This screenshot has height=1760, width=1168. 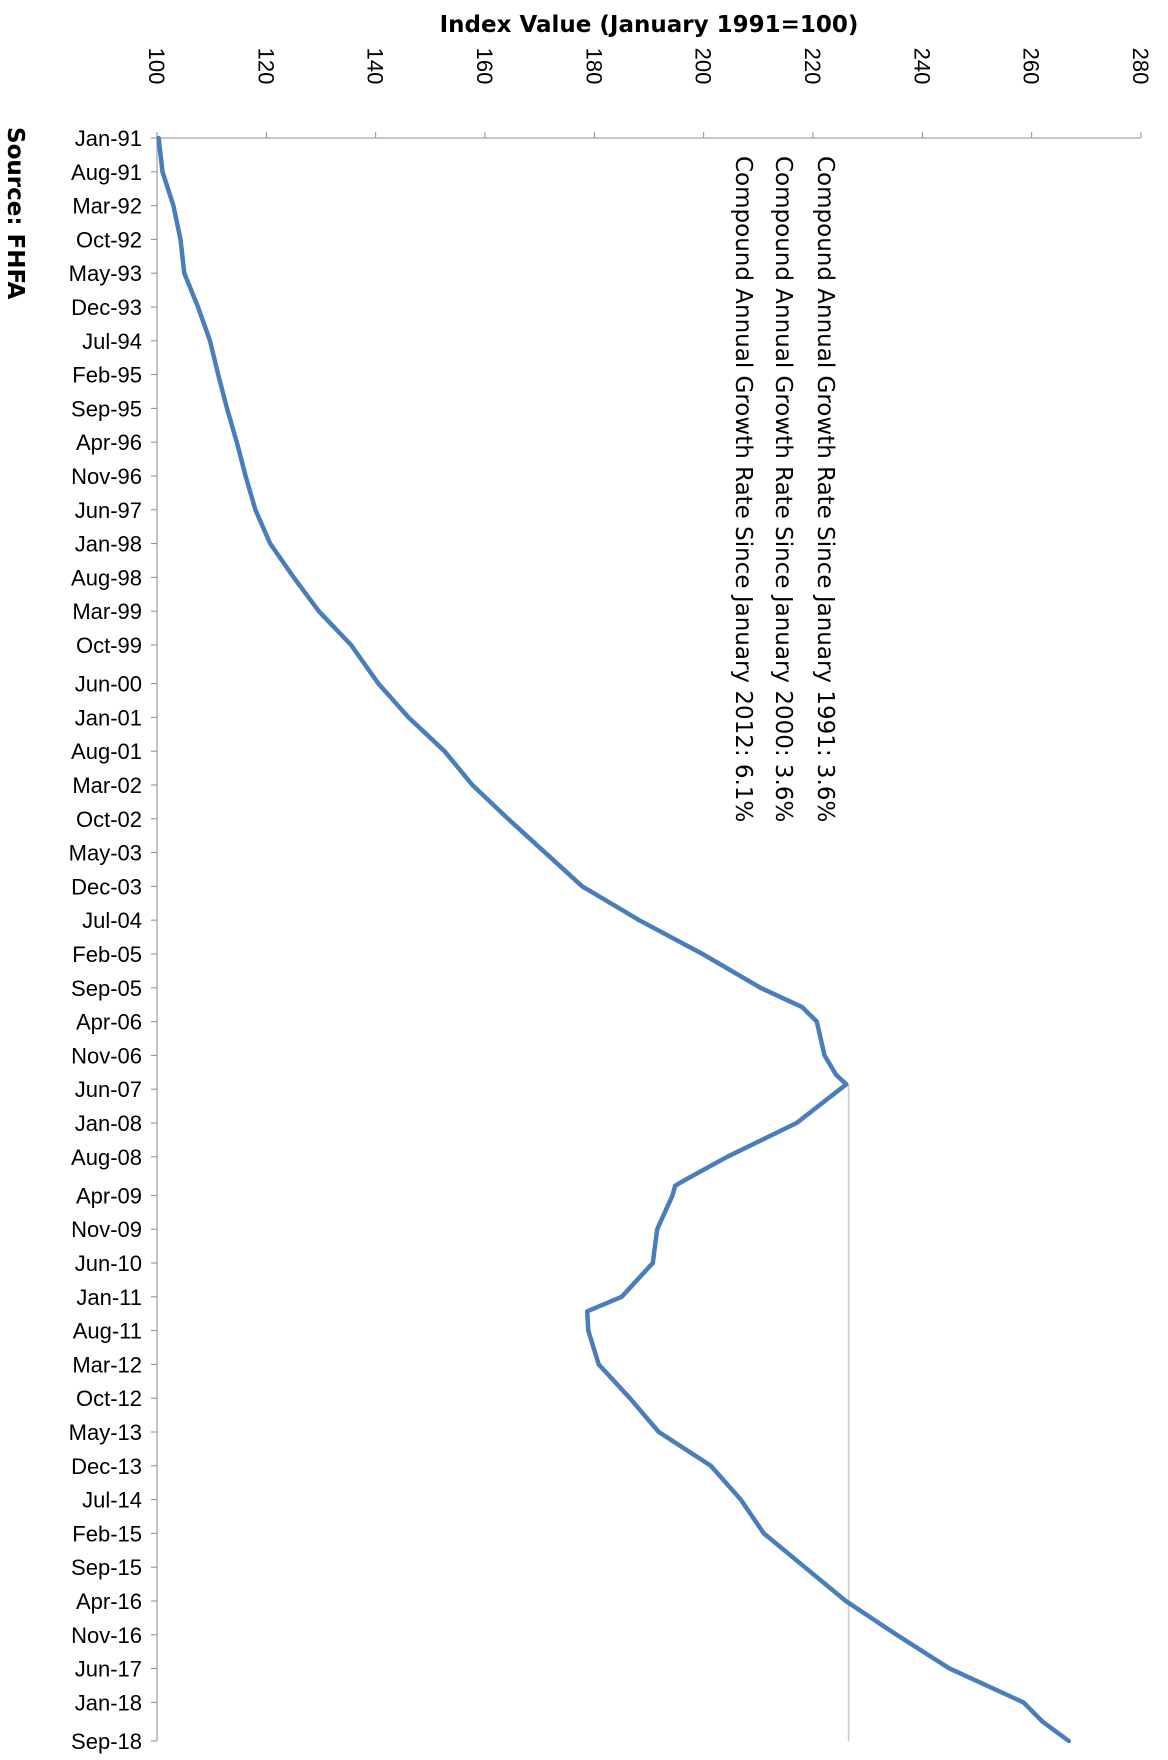 I want to click on time-tick-label: May-93, so click(x=105, y=273).